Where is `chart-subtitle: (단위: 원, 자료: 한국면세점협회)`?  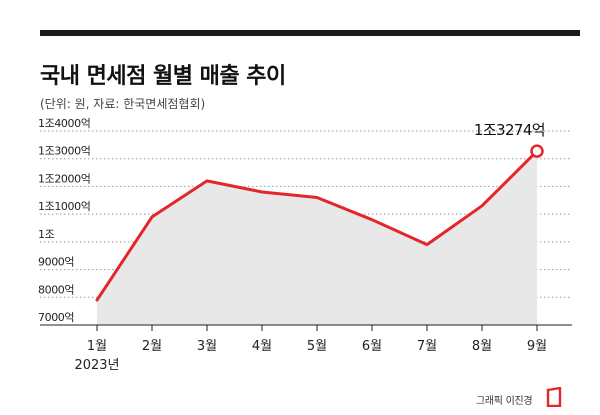
chart-subtitle: (단위: 원, 자료: 한국면세점협회) is located at coordinates (123, 104).